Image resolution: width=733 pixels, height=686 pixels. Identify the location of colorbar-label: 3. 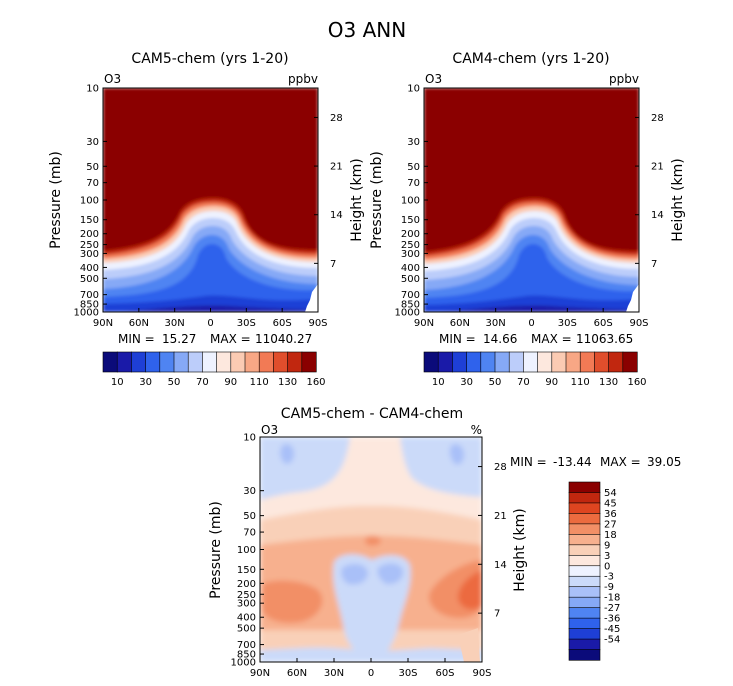
(607, 556).